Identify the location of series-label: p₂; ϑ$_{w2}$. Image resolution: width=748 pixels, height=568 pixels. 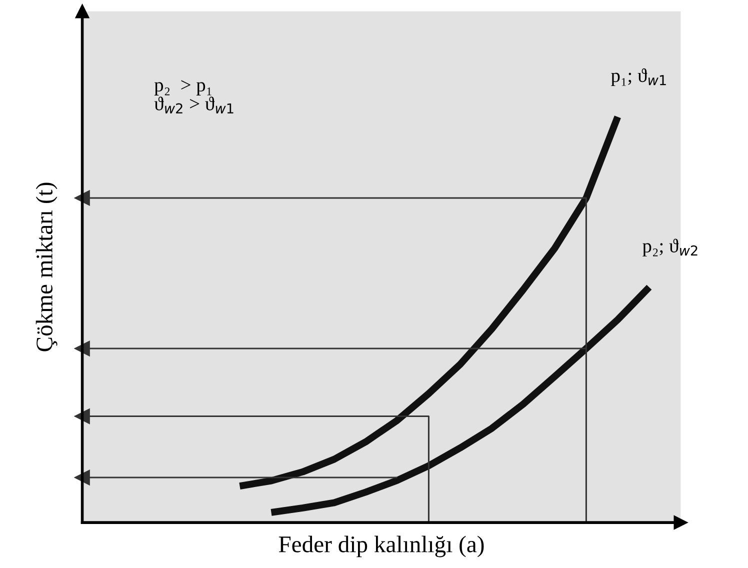
(670, 247).